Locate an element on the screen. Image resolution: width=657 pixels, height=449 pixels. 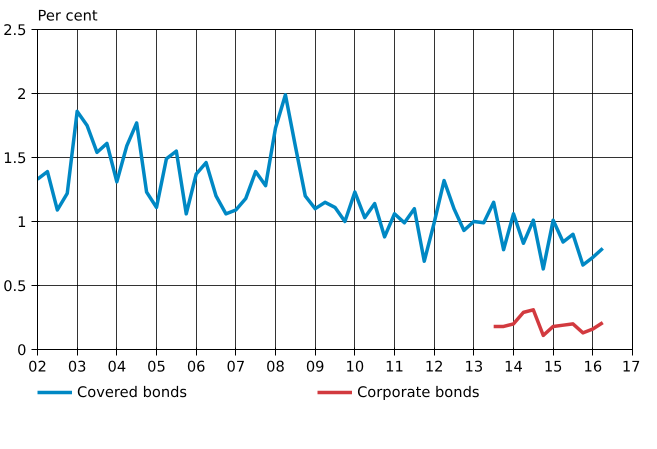
y-tick-label: 2 is located at coordinates (22, 94).